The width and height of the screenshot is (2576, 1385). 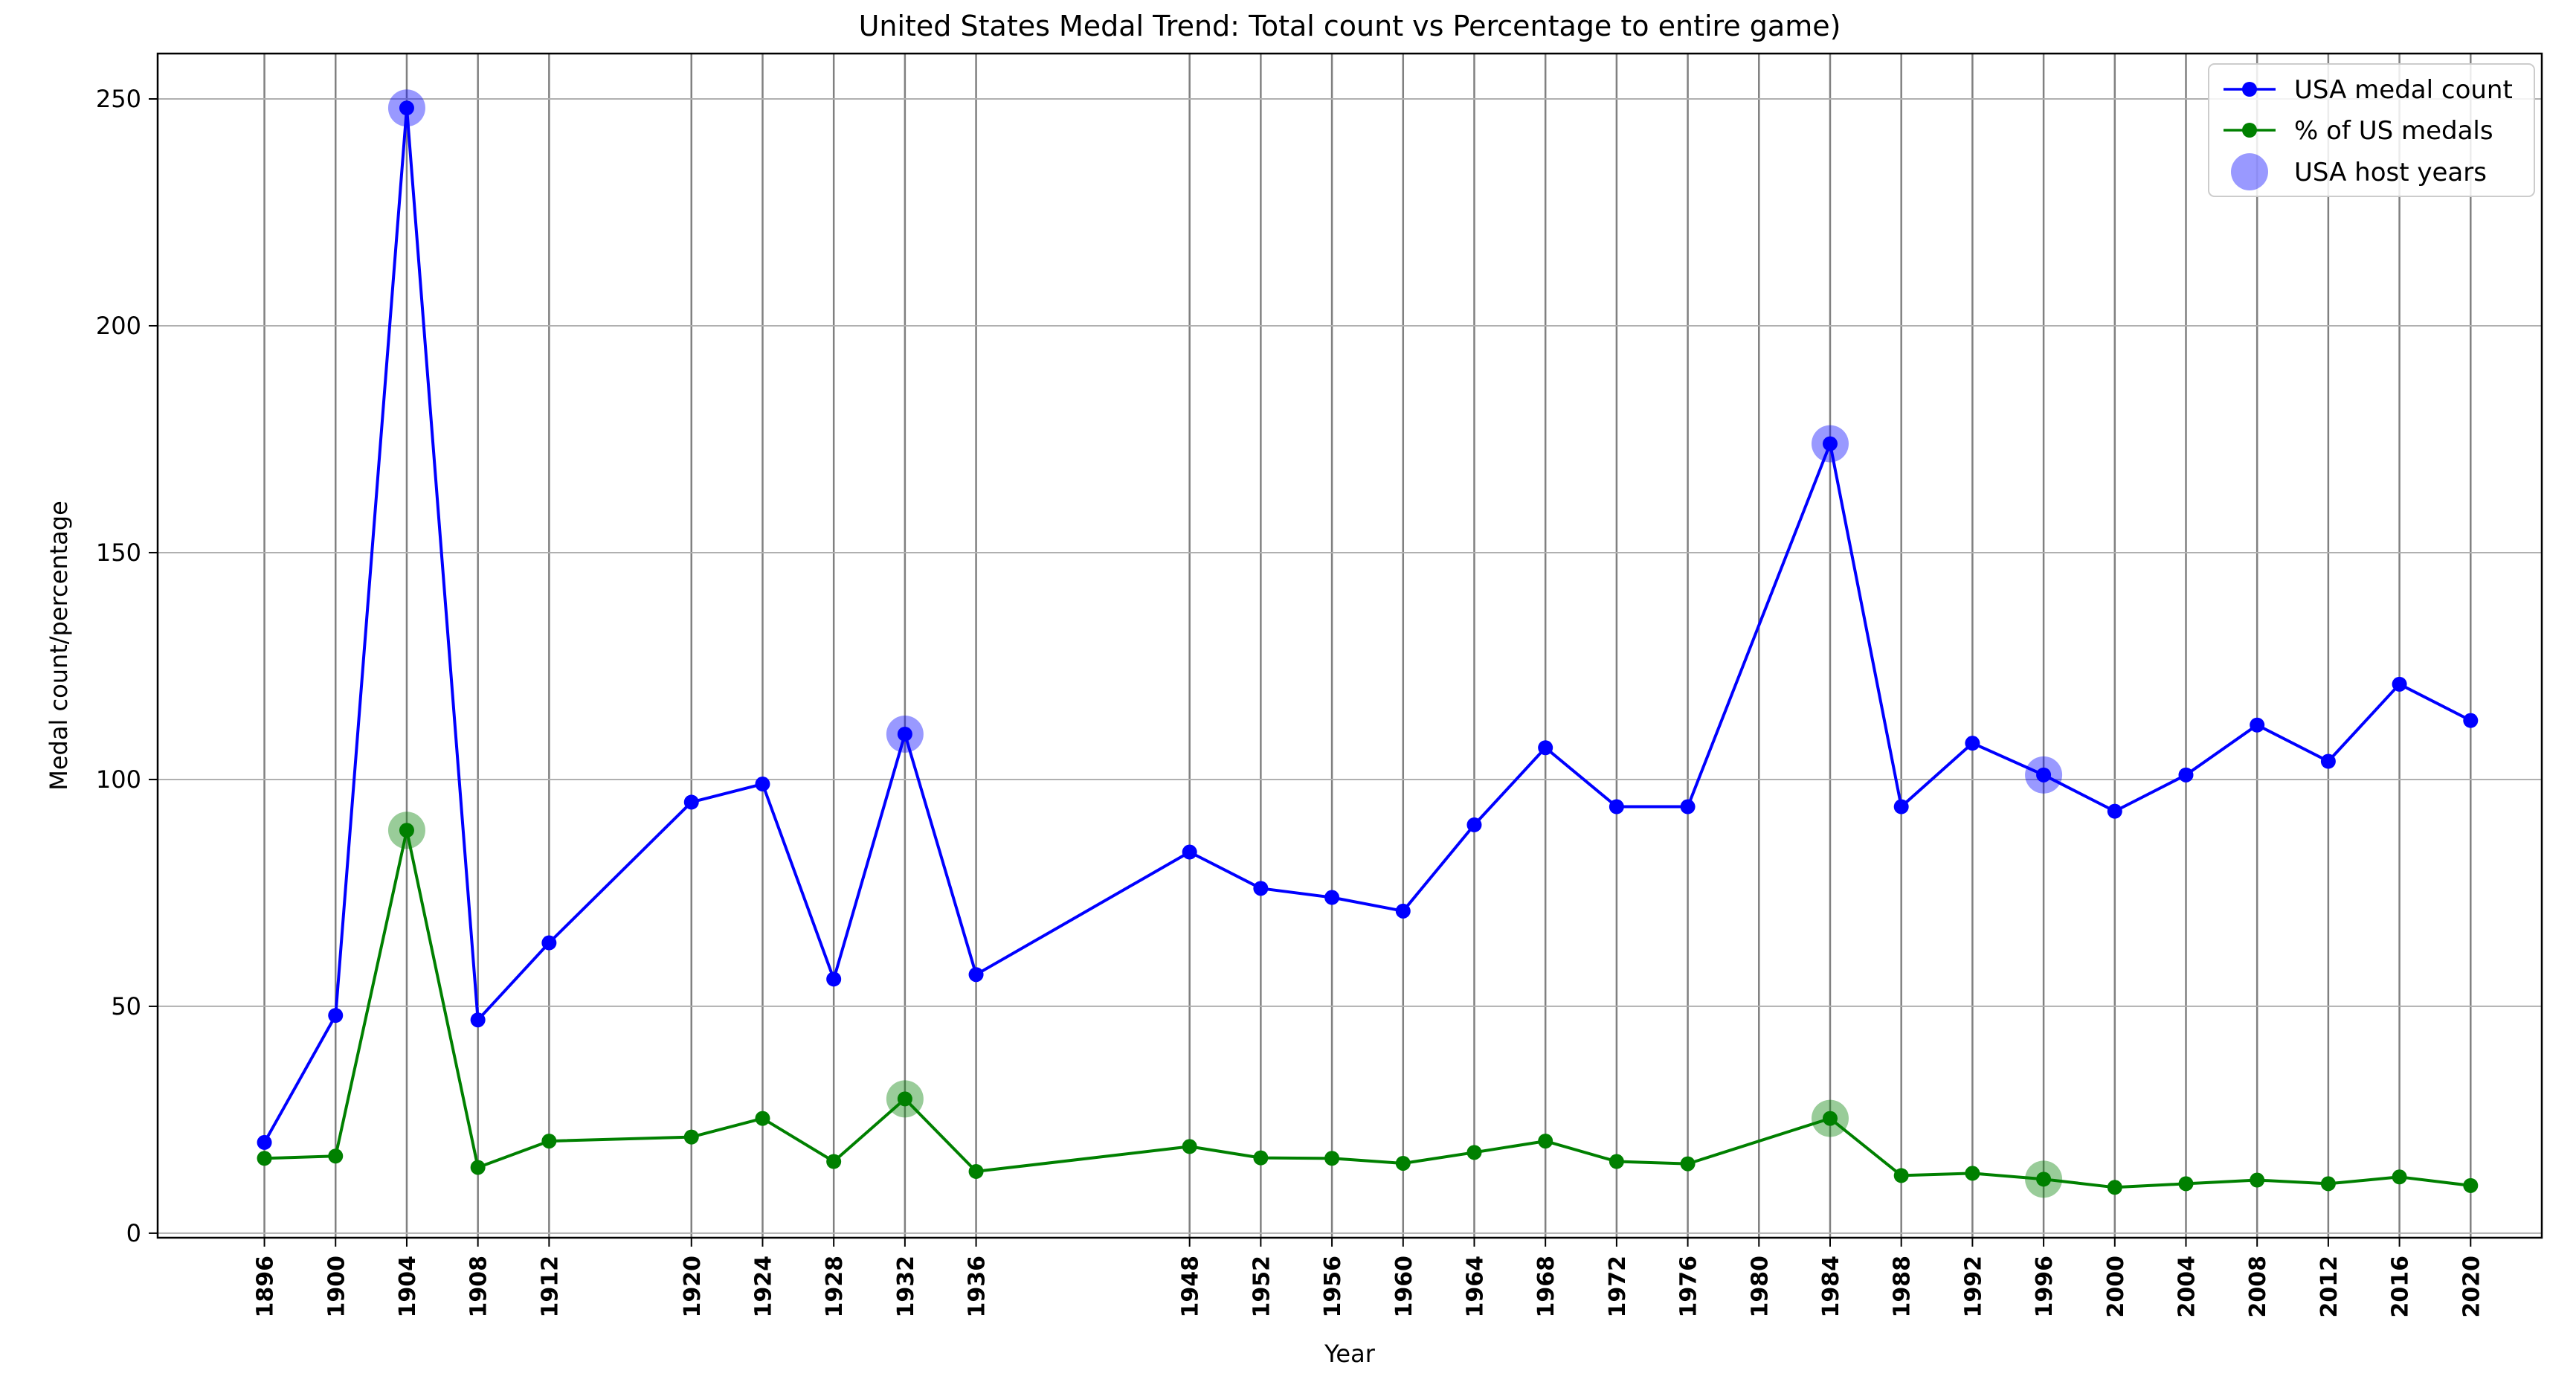 What do you see at coordinates (978, 1287) in the screenshot?
I see `x-tick-label: 1936` at bounding box center [978, 1287].